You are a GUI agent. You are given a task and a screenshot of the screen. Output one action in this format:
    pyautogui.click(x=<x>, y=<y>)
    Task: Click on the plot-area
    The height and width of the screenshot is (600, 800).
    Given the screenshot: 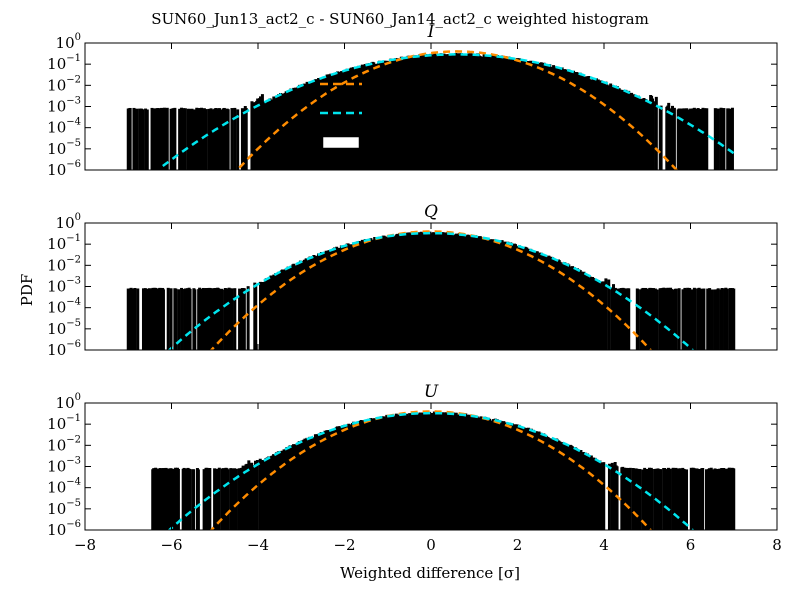 What is the action you would take?
    pyautogui.click(x=443, y=470)
    